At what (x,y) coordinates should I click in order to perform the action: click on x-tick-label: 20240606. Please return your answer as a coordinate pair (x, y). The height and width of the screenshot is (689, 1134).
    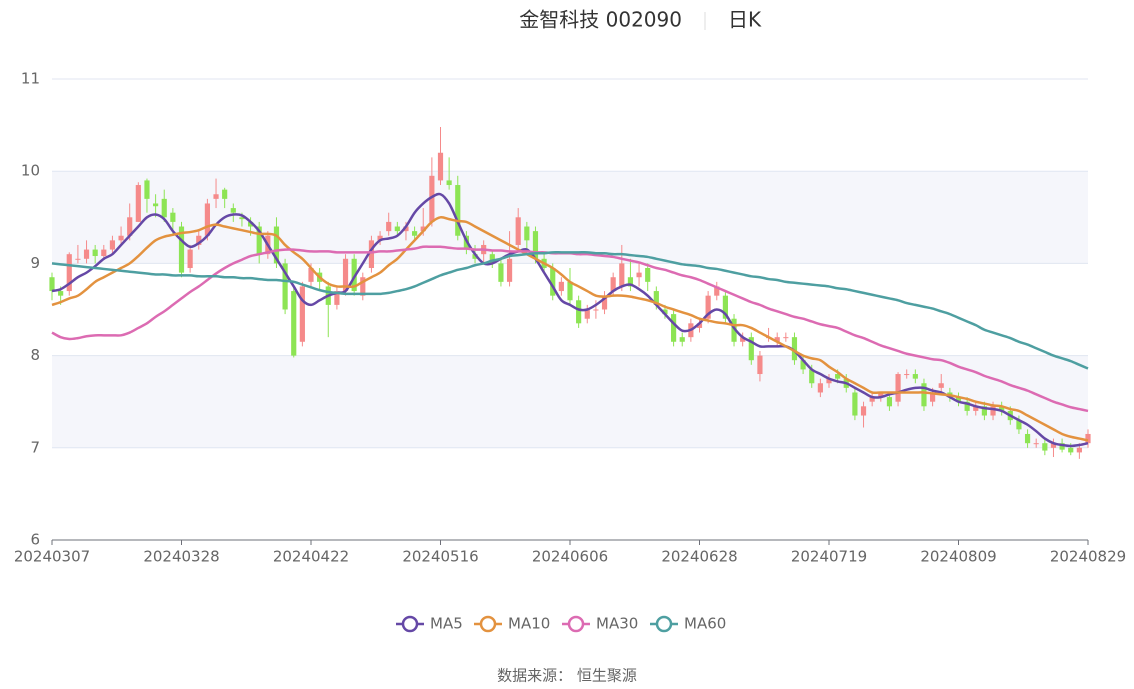
    Looking at the image, I should click on (570, 557).